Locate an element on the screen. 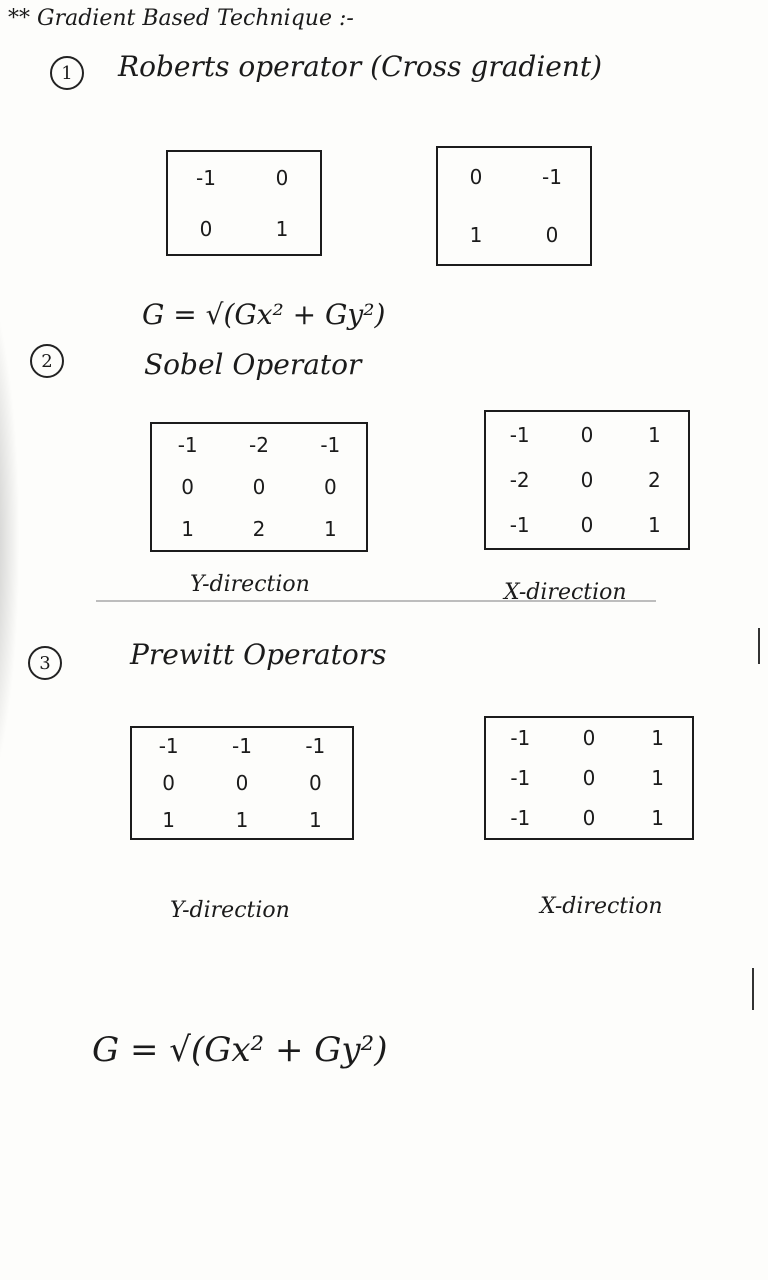  prewitt-y-kernel: -1 -1 -1 0 0 0 1 1 1 is located at coordinates (242, 783).